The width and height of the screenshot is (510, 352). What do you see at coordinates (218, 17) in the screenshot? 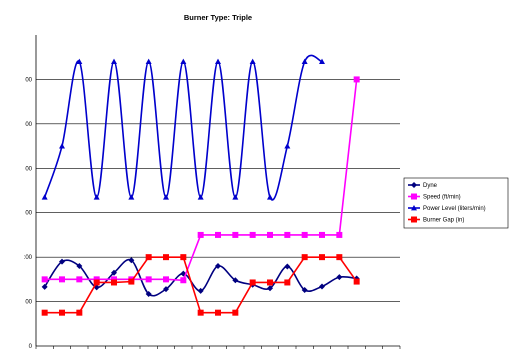
I see `chart-title: Burner Type: Triple` at bounding box center [218, 17].